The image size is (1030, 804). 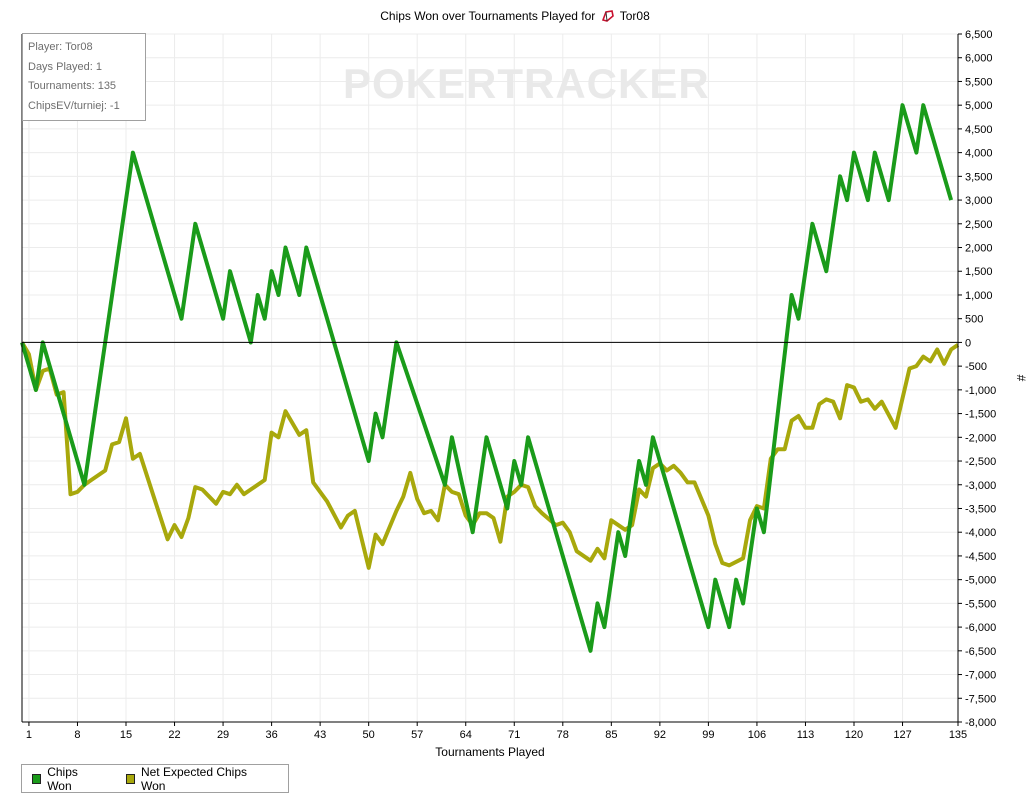 What do you see at coordinates (979, 82) in the screenshot?
I see `y-tick-label: 5,500` at bounding box center [979, 82].